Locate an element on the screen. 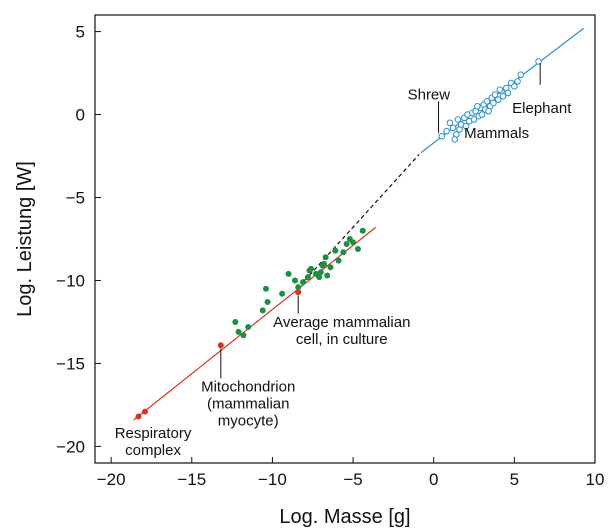 The image size is (613, 532). y-tick-label: −20 is located at coordinates (70, 446).